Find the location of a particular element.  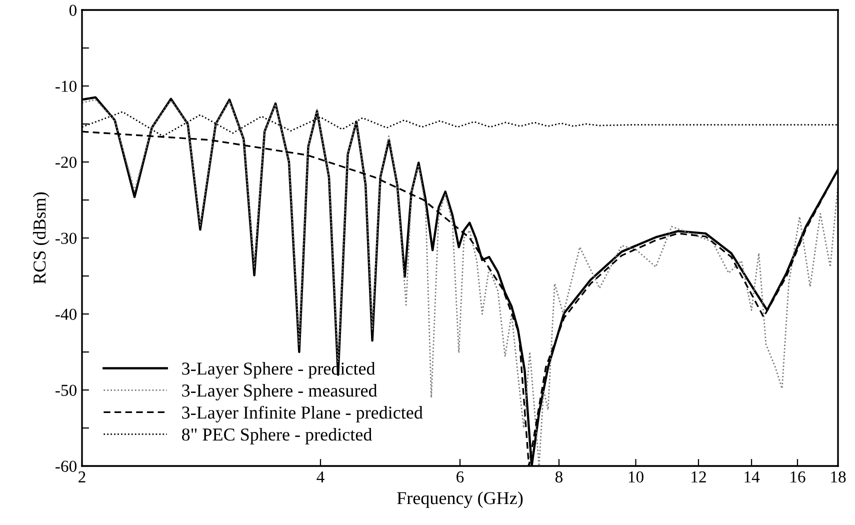

legend-label: 3-Layer Sphere - measured is located at coordinates (280, 392).